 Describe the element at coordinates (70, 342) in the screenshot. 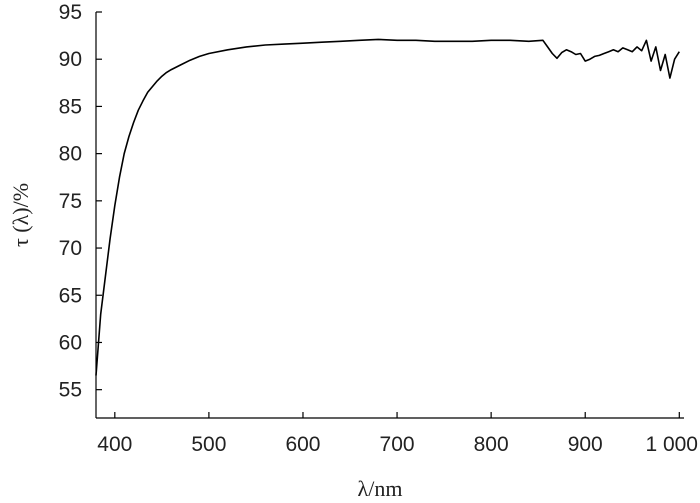

I see `y-tick-label: 60` at that location.